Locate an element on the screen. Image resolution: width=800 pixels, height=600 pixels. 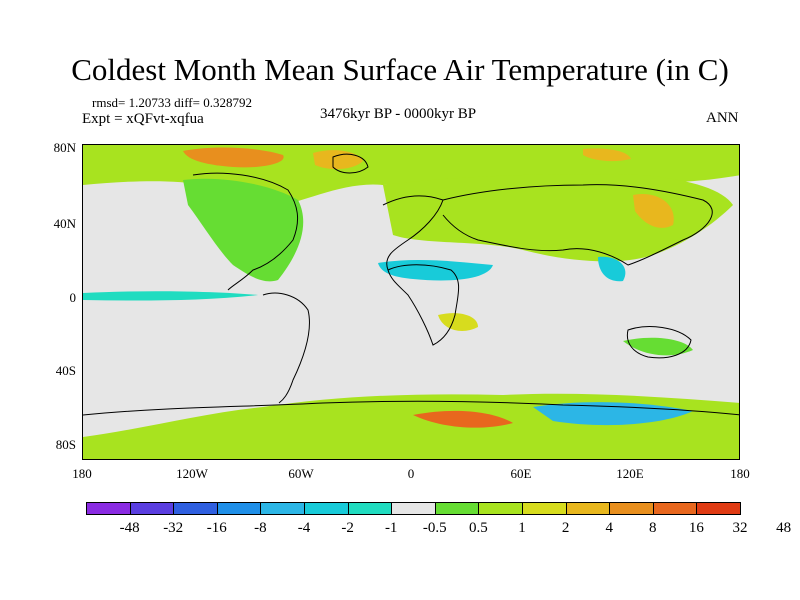
colorbar is located at coordinates (413, 508).